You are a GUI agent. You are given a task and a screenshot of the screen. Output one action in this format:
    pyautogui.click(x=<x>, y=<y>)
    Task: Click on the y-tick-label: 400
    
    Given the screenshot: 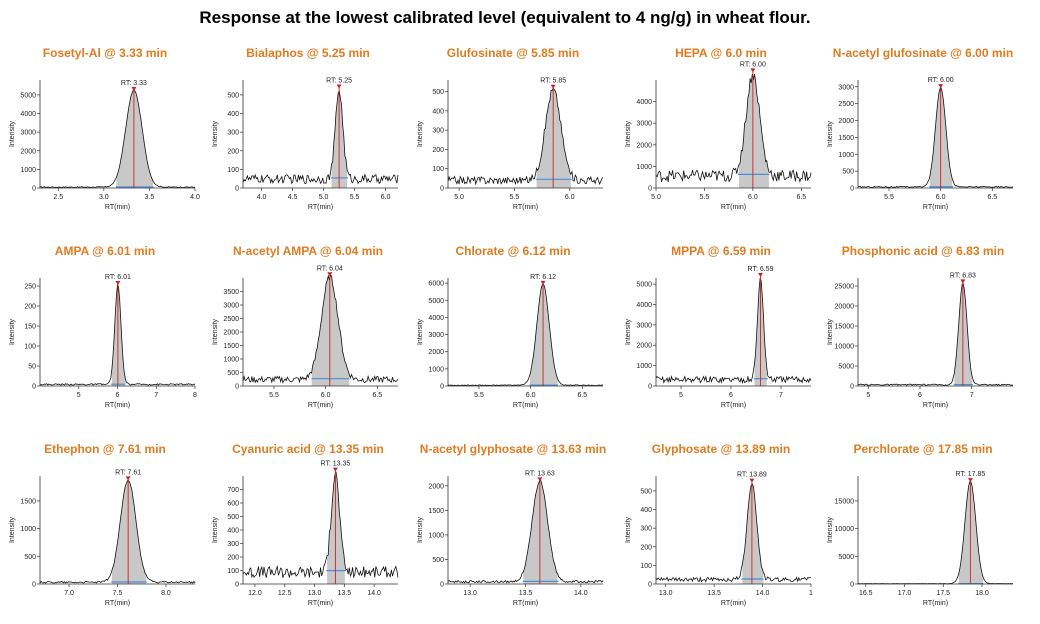 What is the action you would take?
    pyautogui.click(x=233, y=114)
    